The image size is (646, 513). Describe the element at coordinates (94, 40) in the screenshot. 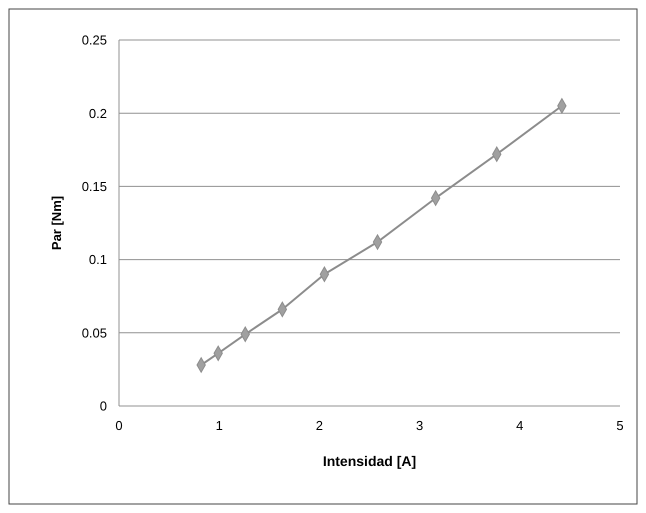

I see `y-tick-label: 0.25` at that location.